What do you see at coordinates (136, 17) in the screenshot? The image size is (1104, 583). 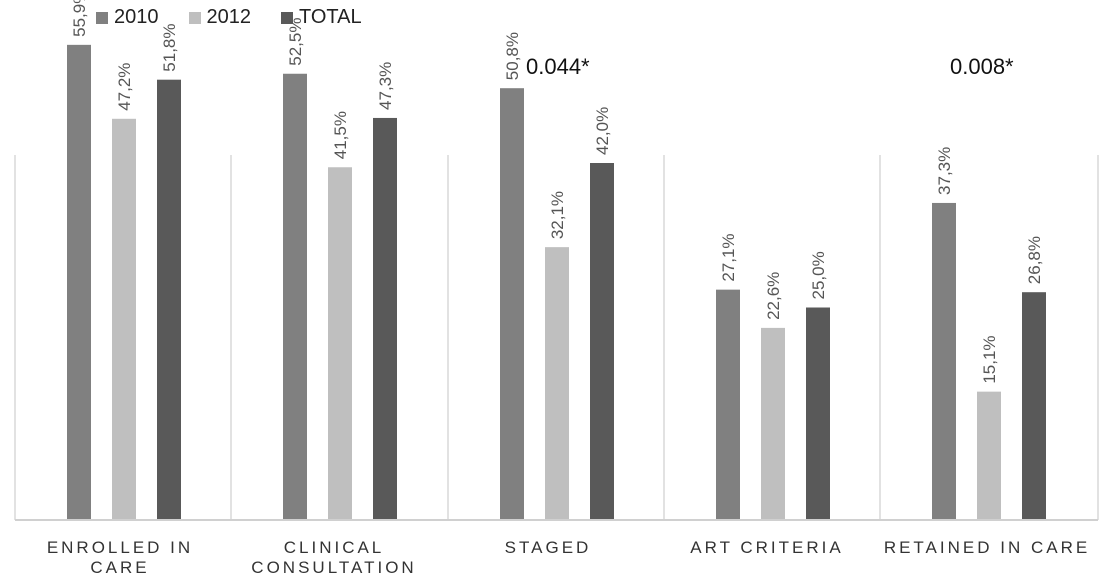 I see `legend-label-2010: 2010` at bounding box center [136, 17].